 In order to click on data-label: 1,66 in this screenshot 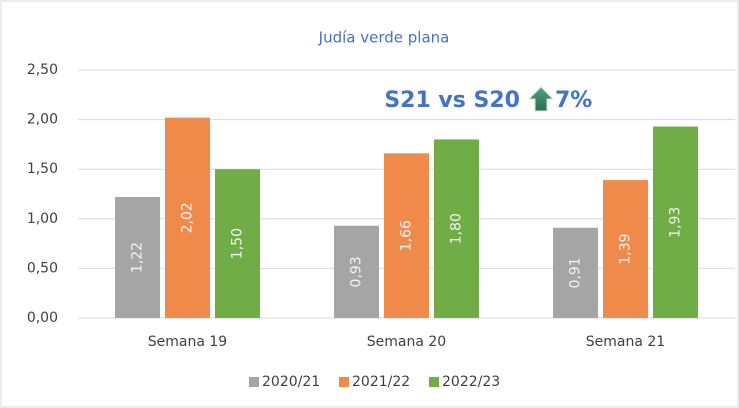, I will do `click(407, 235)`.